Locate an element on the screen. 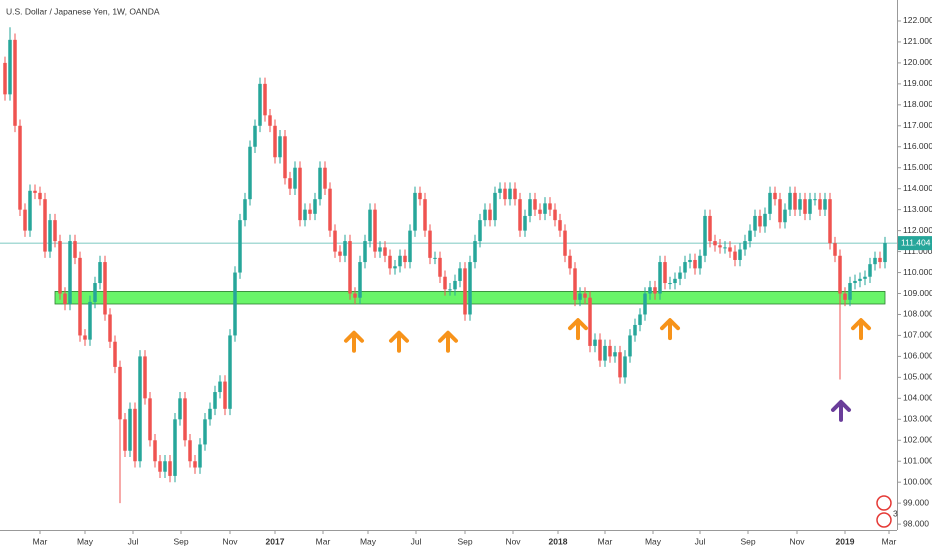  y-tick-label: 104.000 is located at coordinates (917, 398).